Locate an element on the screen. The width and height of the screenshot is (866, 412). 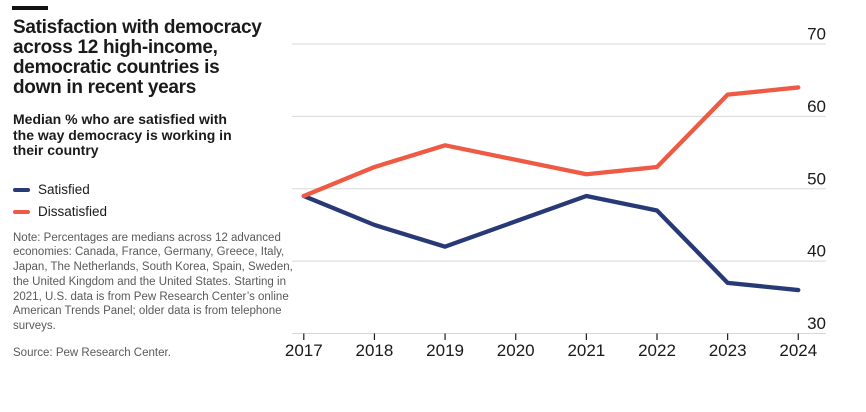
legend-label-dissatisfied: Dissatisfied is located at coordinates (73, 211).